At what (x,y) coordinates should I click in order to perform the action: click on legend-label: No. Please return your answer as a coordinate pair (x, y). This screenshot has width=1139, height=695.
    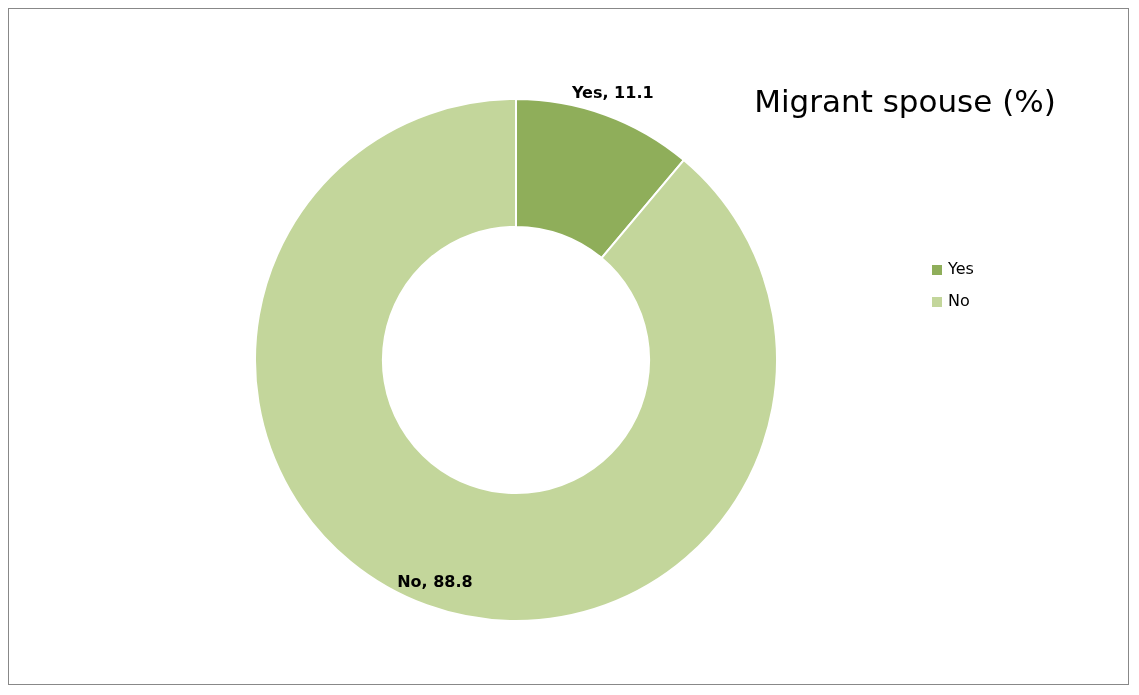
    Looking at the image, I should click on (959, 301).